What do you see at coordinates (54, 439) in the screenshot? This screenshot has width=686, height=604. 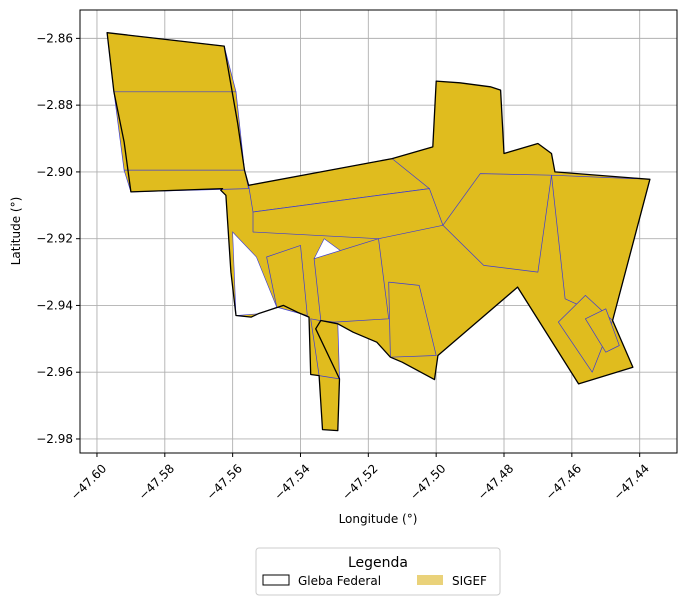 I see `y-tick-label-6: −2.98` at bounding box center [54, 439].